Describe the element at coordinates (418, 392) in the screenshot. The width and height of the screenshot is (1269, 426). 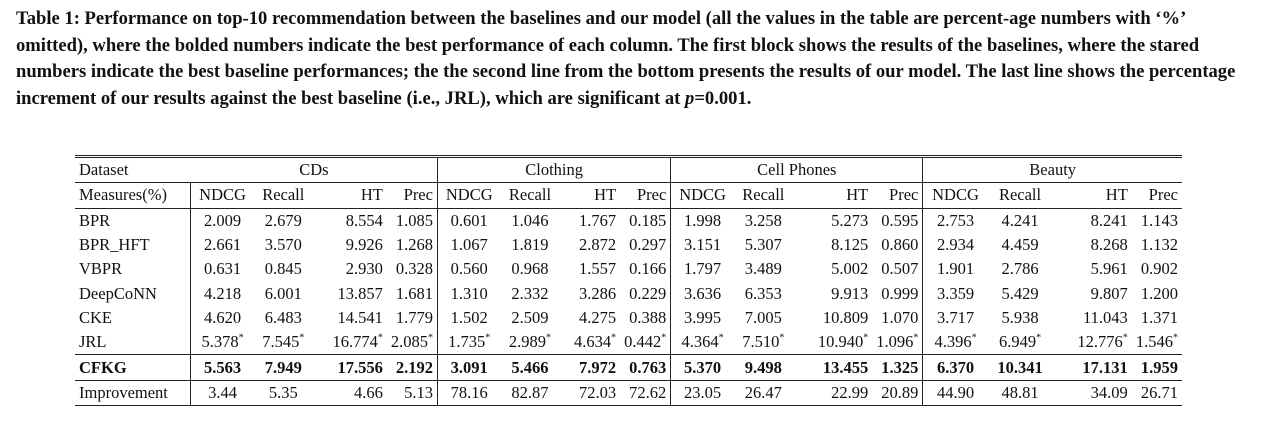
I see `cell-value: 5.13` at that location.